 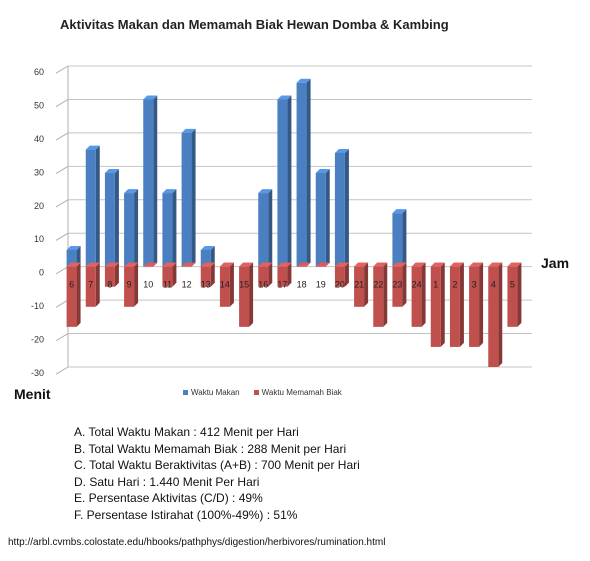 What do you see at coordinates (39, 206) in the screenshot?
I see `y-tick-label: 20` at bounding box center [39, 206].